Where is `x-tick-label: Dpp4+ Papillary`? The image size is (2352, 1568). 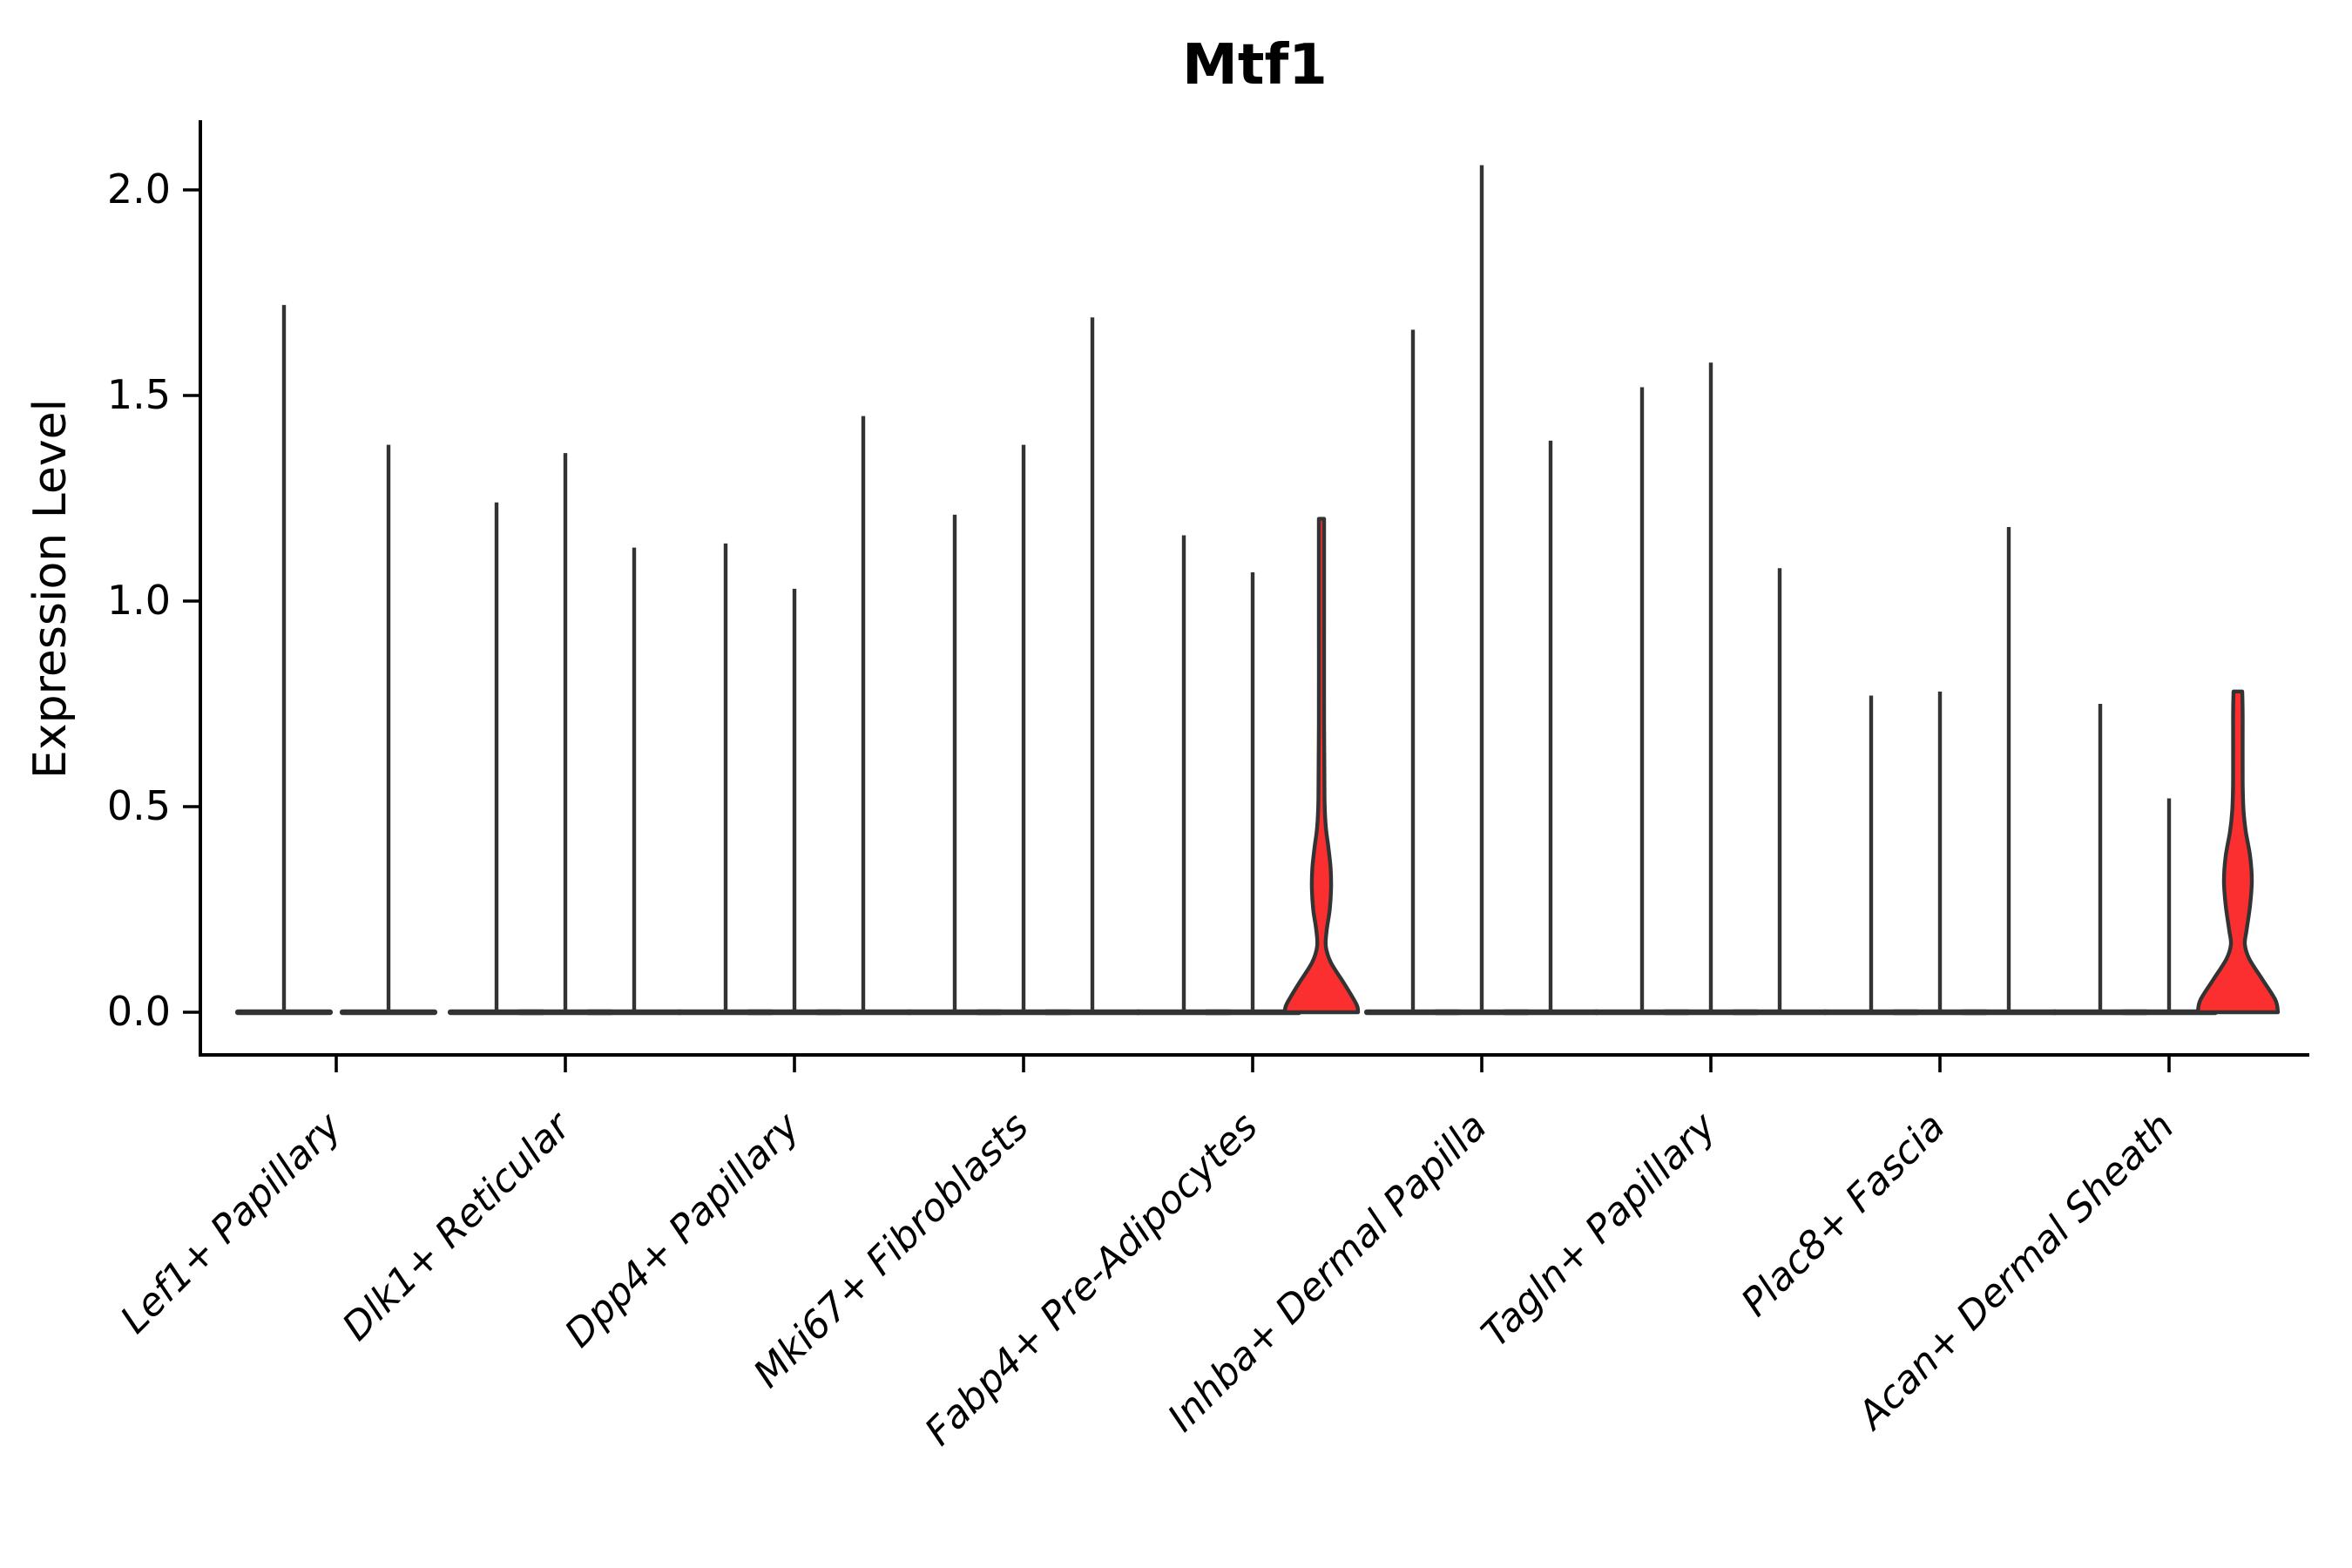 x-tick-label: Dpp4+ Papillary is located at coordinates (683, 1230).